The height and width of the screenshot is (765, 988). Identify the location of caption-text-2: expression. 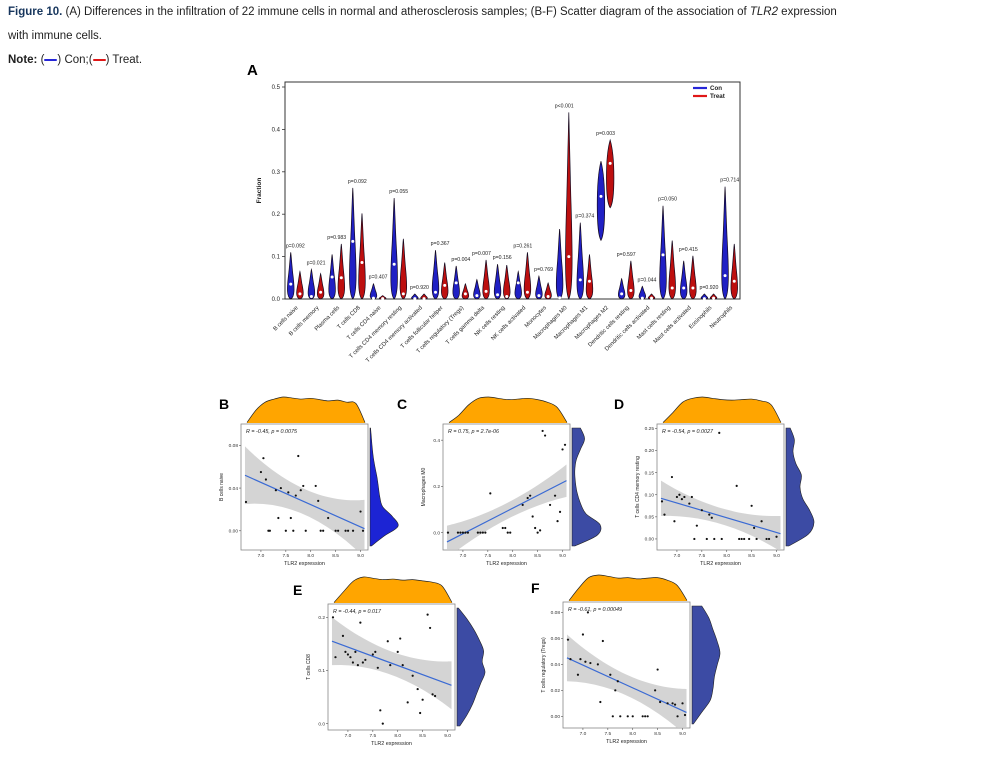
(807, 12).